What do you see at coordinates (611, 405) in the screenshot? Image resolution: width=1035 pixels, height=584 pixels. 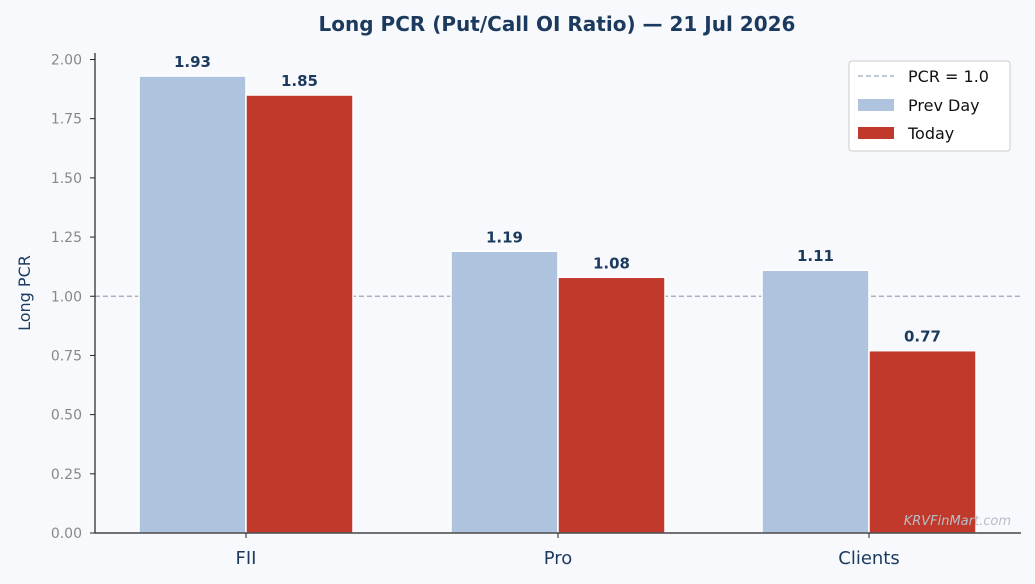 I see `bar-today-pro` at bounding box center [611, 405].